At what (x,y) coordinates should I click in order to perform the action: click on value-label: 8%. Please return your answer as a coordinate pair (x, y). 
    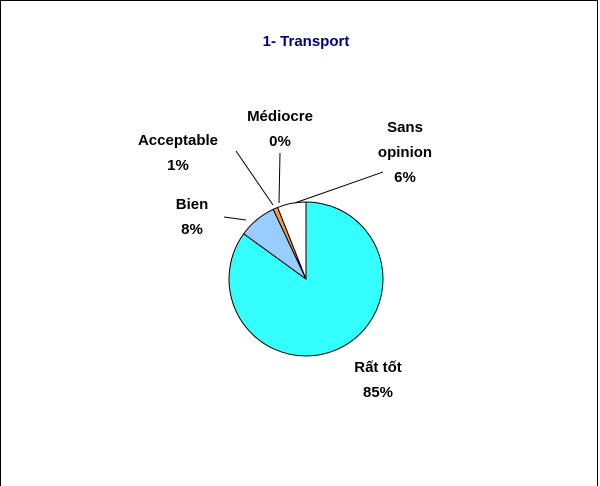
    Looking at the image, I should click on (192, 229).